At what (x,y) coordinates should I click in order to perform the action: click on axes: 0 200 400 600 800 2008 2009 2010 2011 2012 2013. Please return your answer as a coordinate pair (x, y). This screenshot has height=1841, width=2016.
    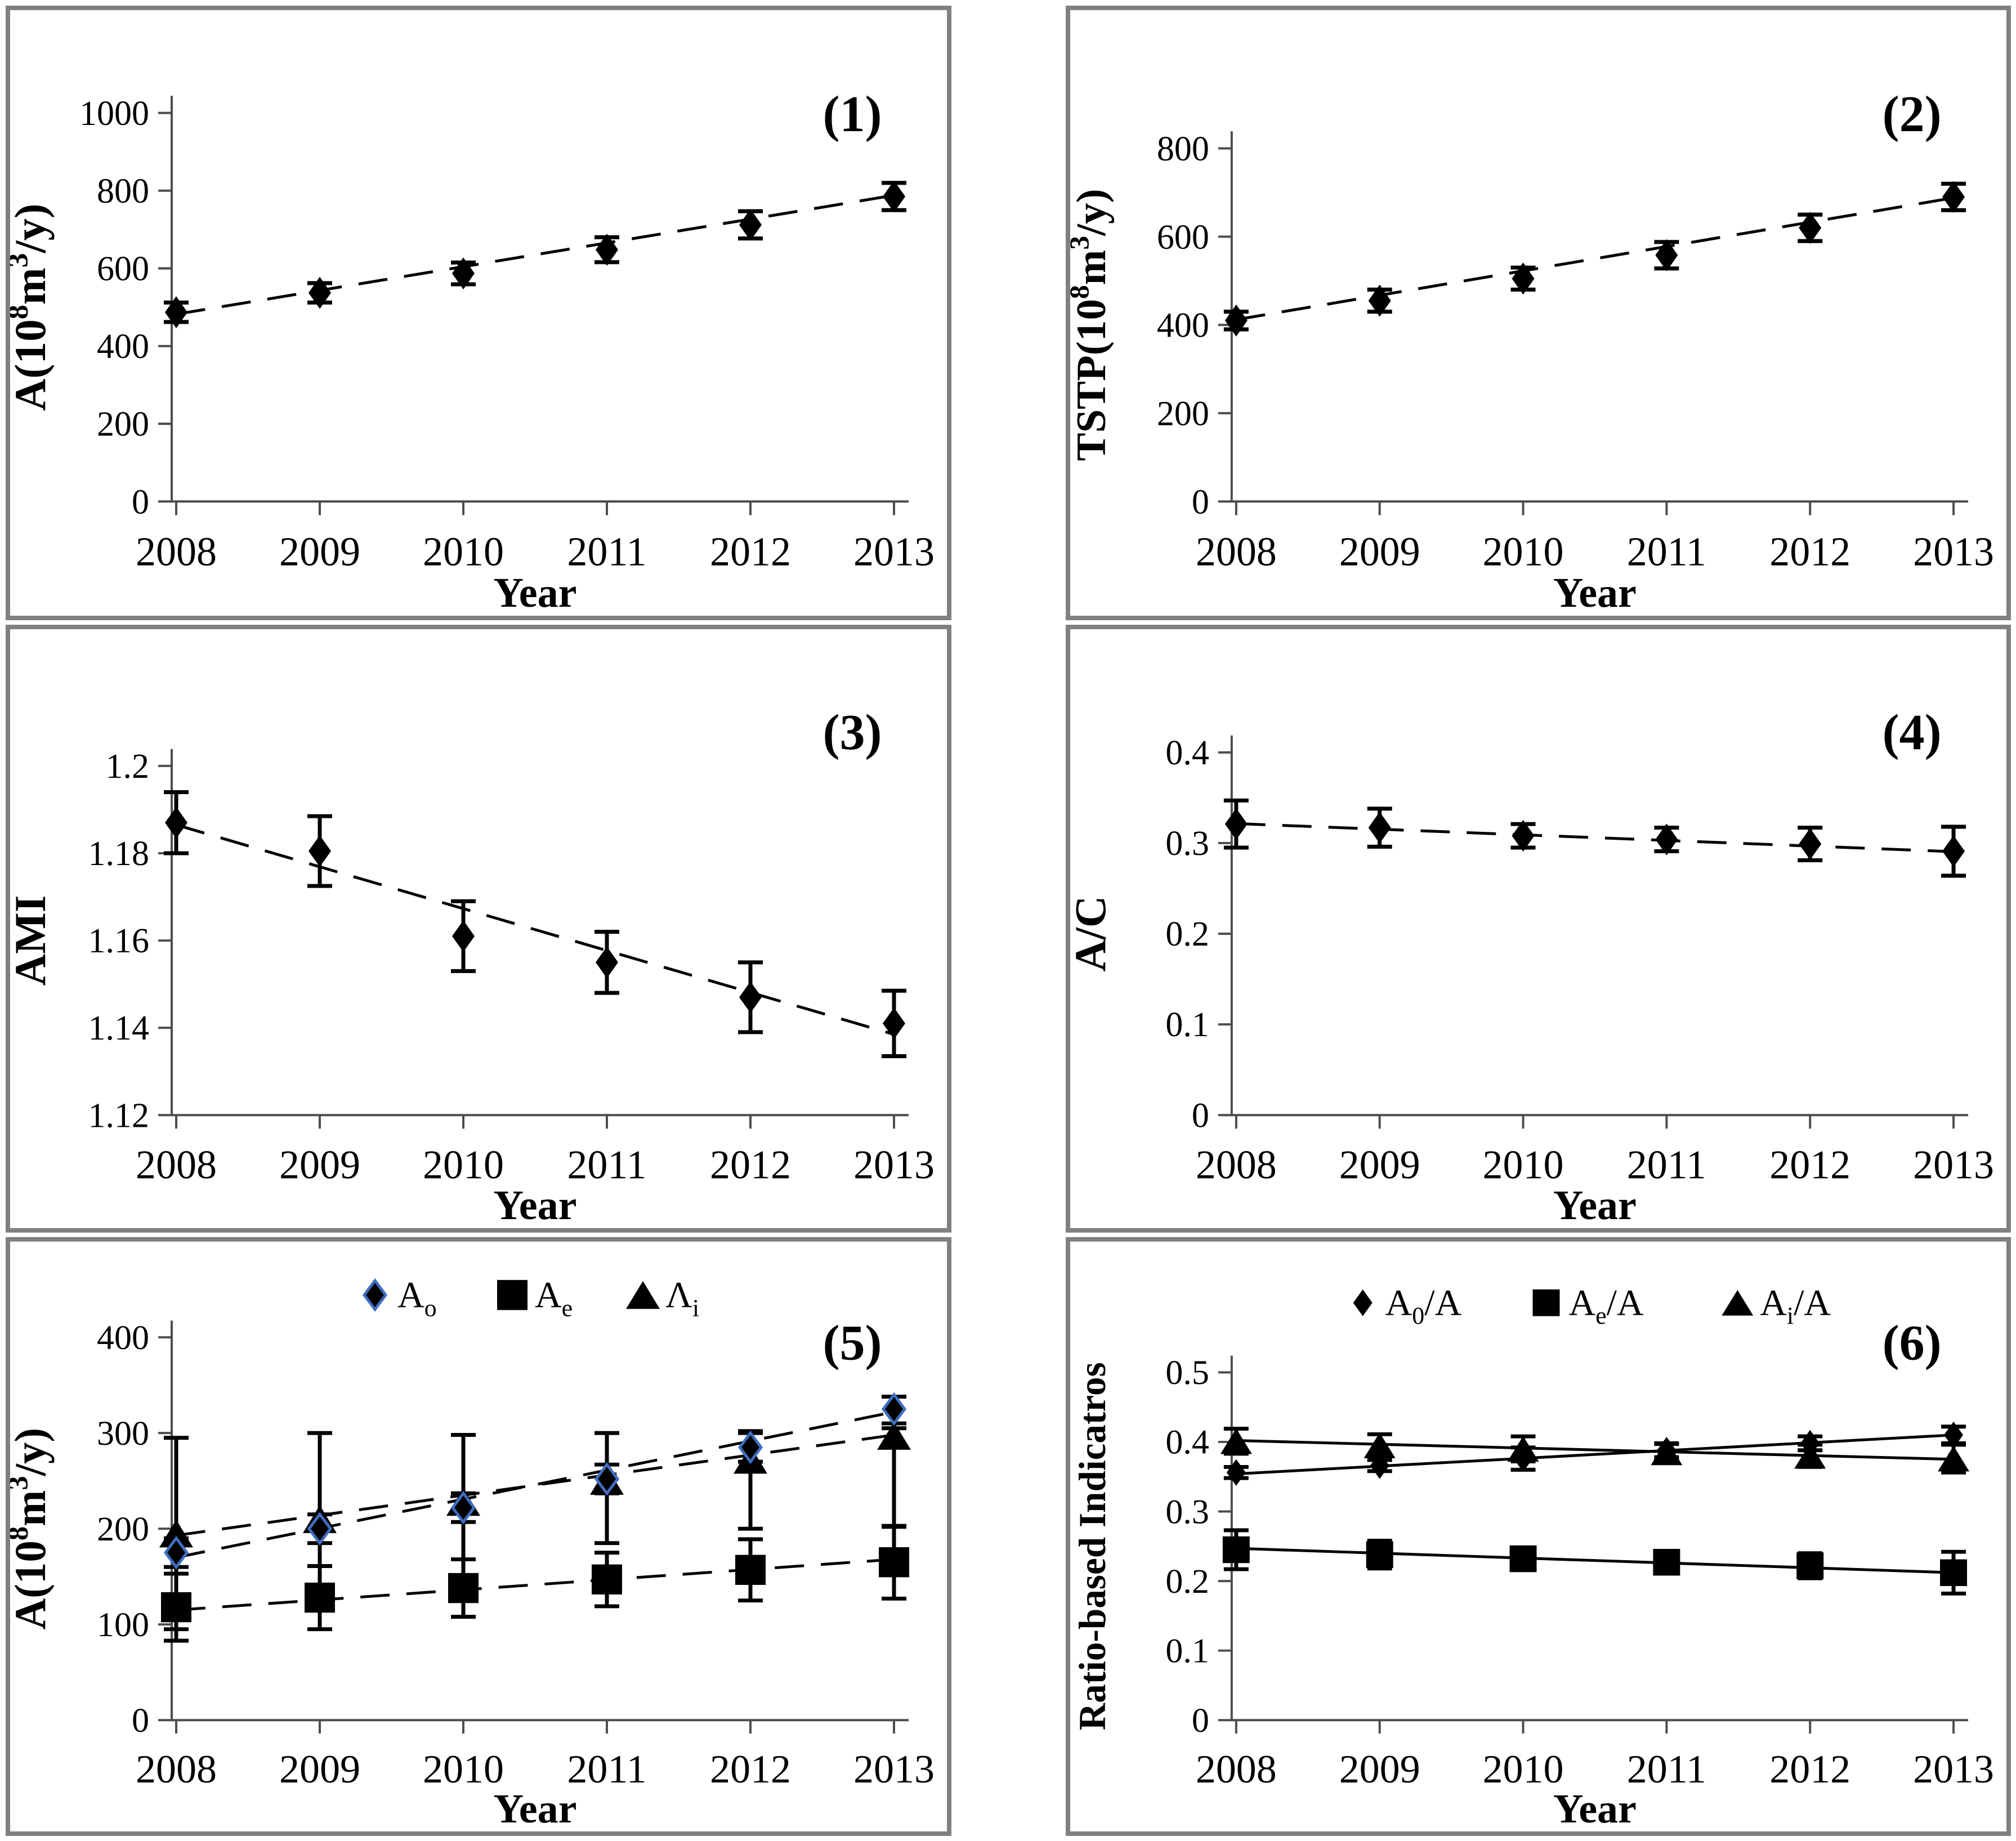
    Looking at the image, I should click on (1576, 352).